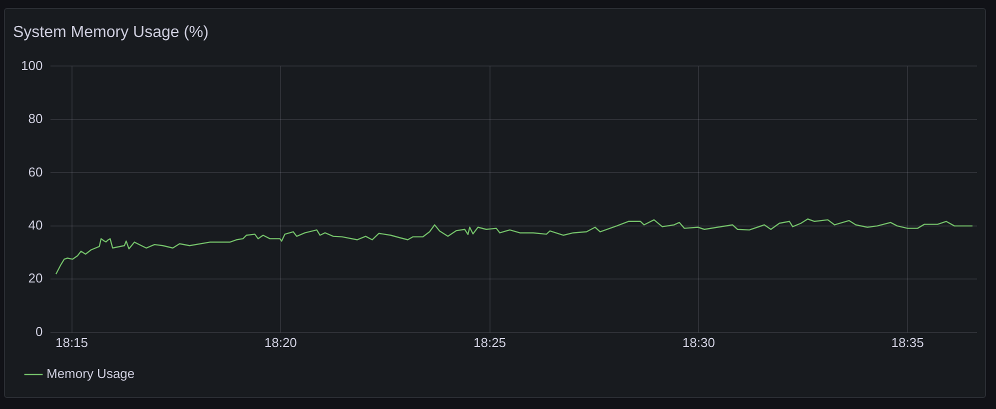  Describe the element at coordinates (490, 342) in the screenshot. I see `x-tick-label: 18:25` at that location.